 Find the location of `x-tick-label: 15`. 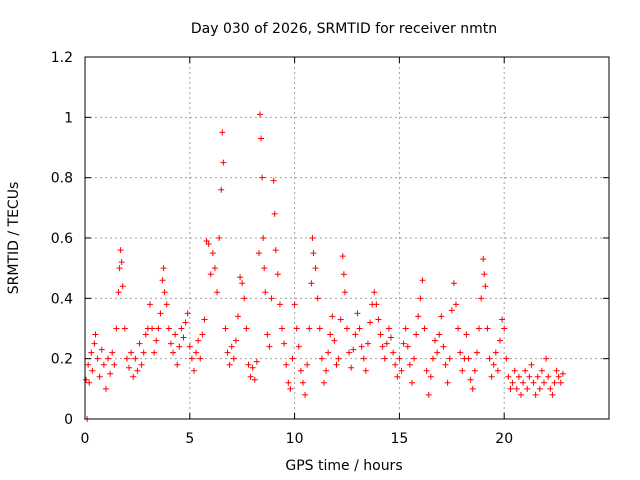

x-tick-label: 15 is located at coordinates (399, 439).